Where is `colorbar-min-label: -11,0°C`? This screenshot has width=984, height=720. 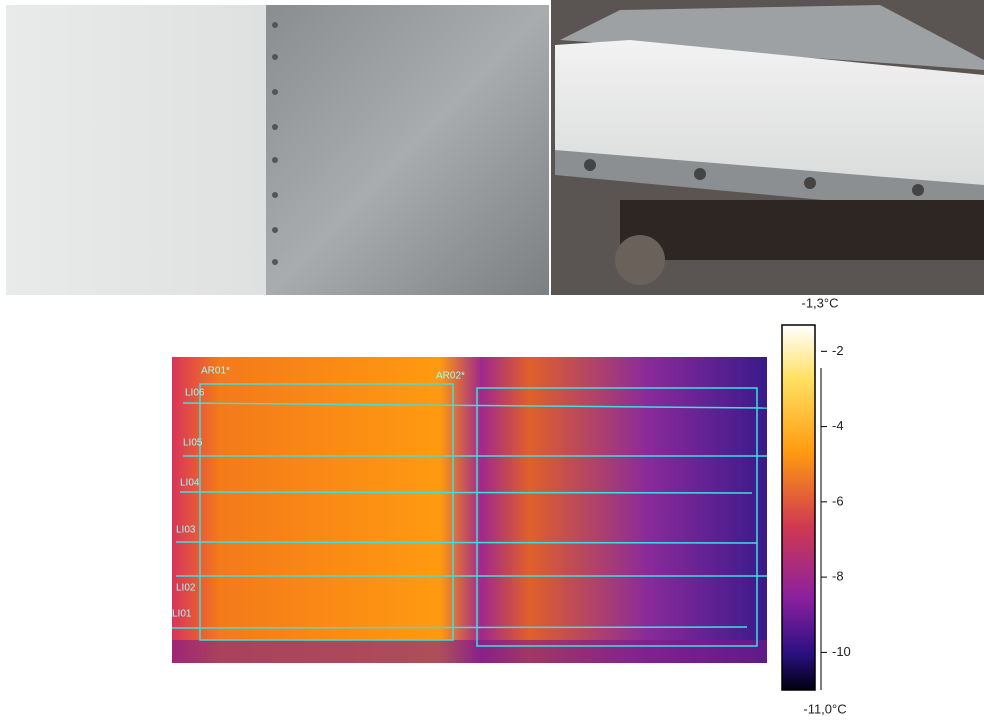
colorbar-min-label: -11,0°C is located at coordinates (824, 708).